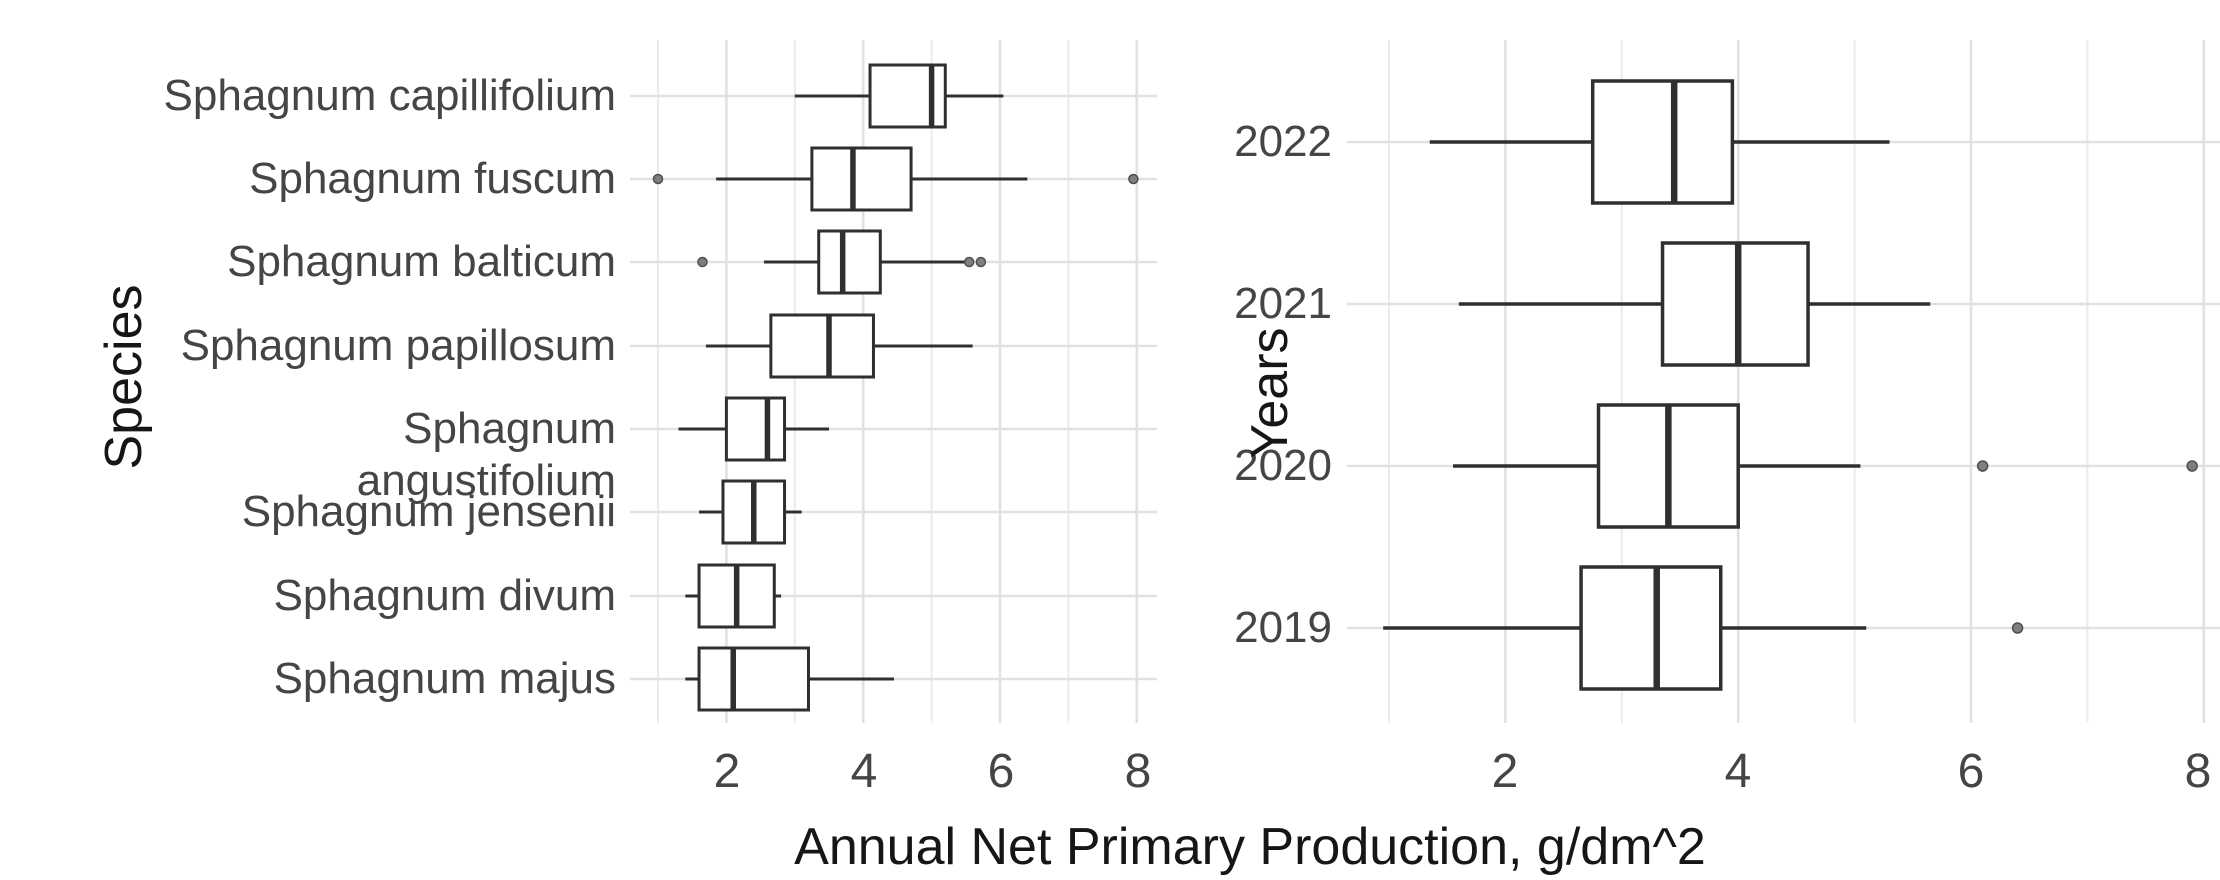 This screenshot has height=880, width=2220. Describe the element at coordinates (444, 595) in the screenshot. I see `category-label-species: Sphagnum divum` at that location.